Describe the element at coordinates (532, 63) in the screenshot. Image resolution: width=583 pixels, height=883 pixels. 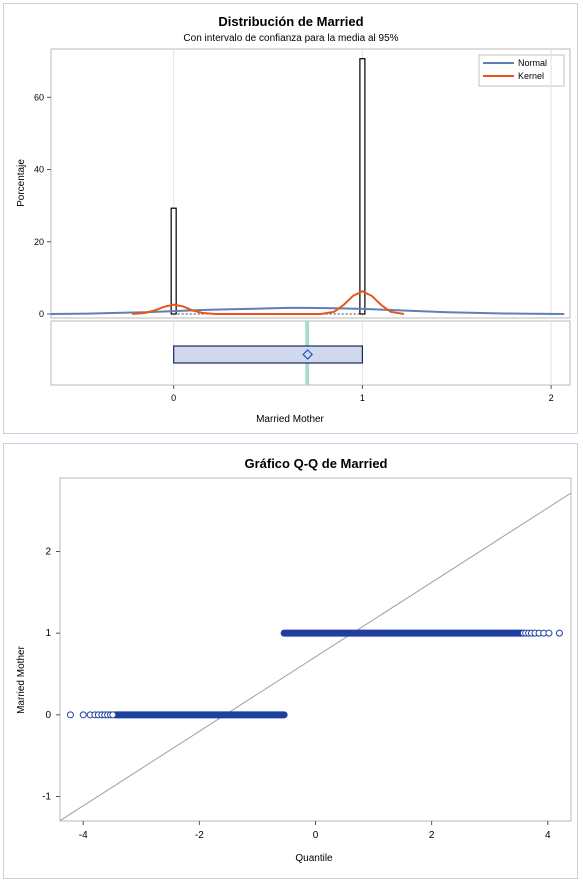
I see `legend-normal-label: Normal` at that location.